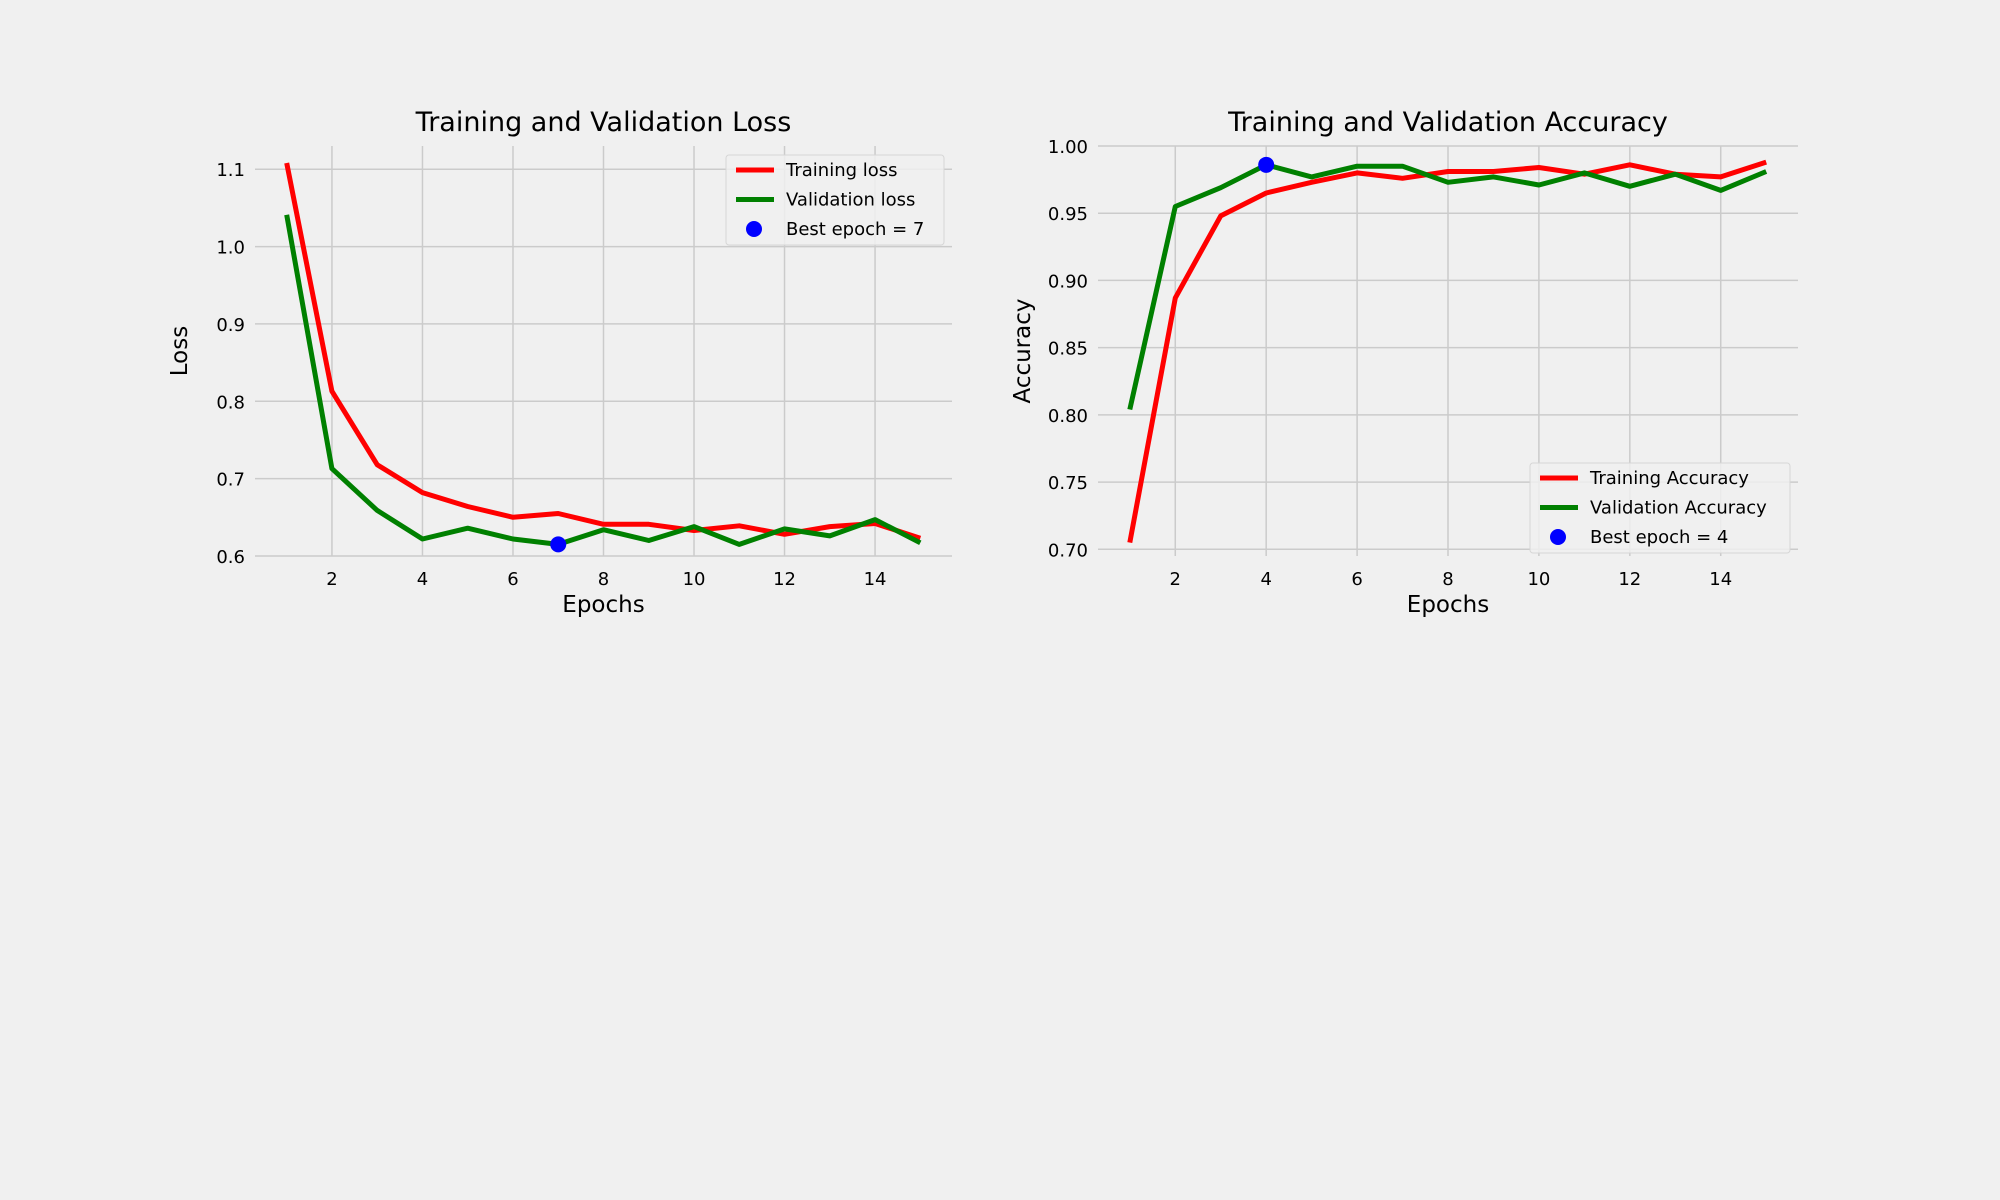  Describe the element at coordinates (512, 579) in the screenshot. I see `chart-0-x-tick-label: 6` at that location.